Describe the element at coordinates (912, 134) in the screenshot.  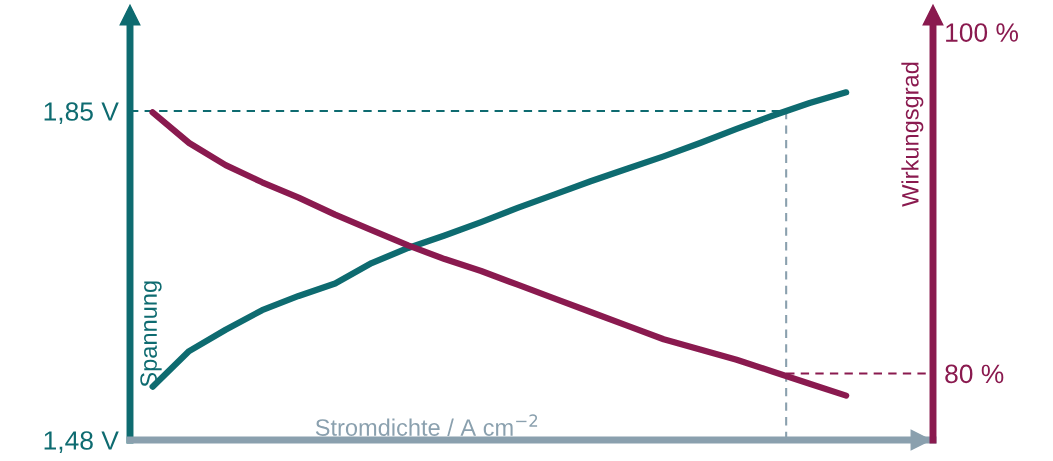
I see `y2-axis-title: Wirkungsgrad` at that location.